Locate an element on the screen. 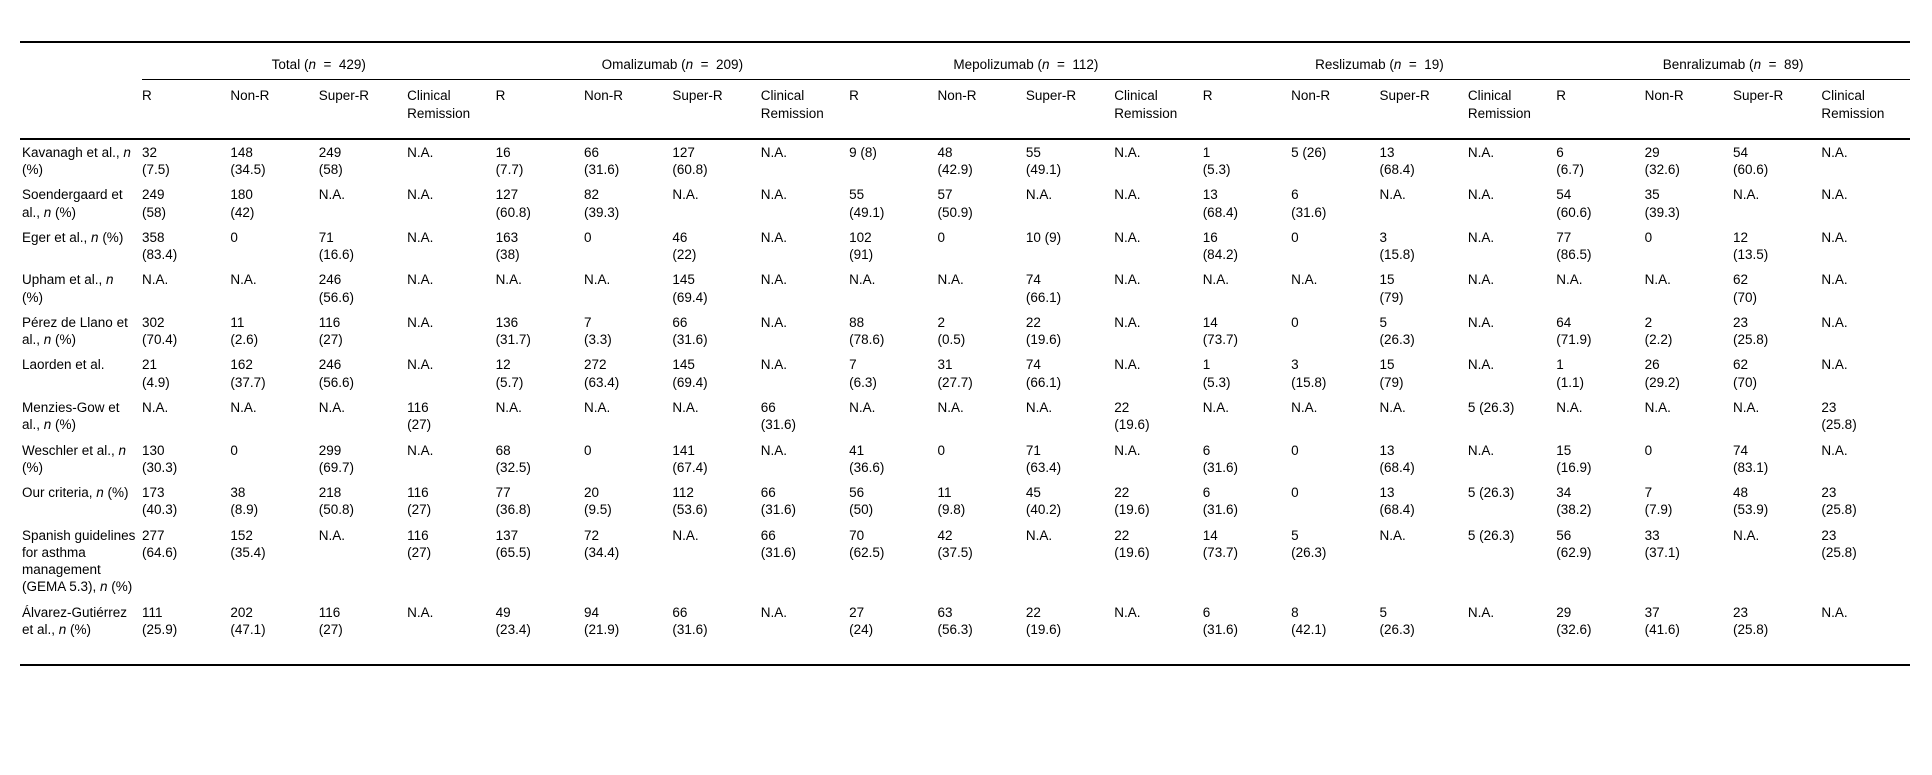 Image resolution: width=1932 pixels, height=775 pixels. data-cell: 272 (63.4) is located at coordinates (601, 373).